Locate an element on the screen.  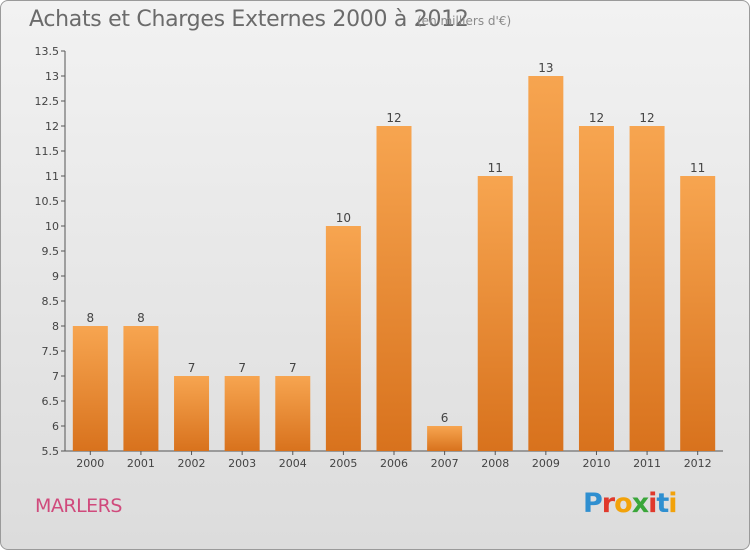
x-tick-label: 2011 is located at coordinates (647, 463).